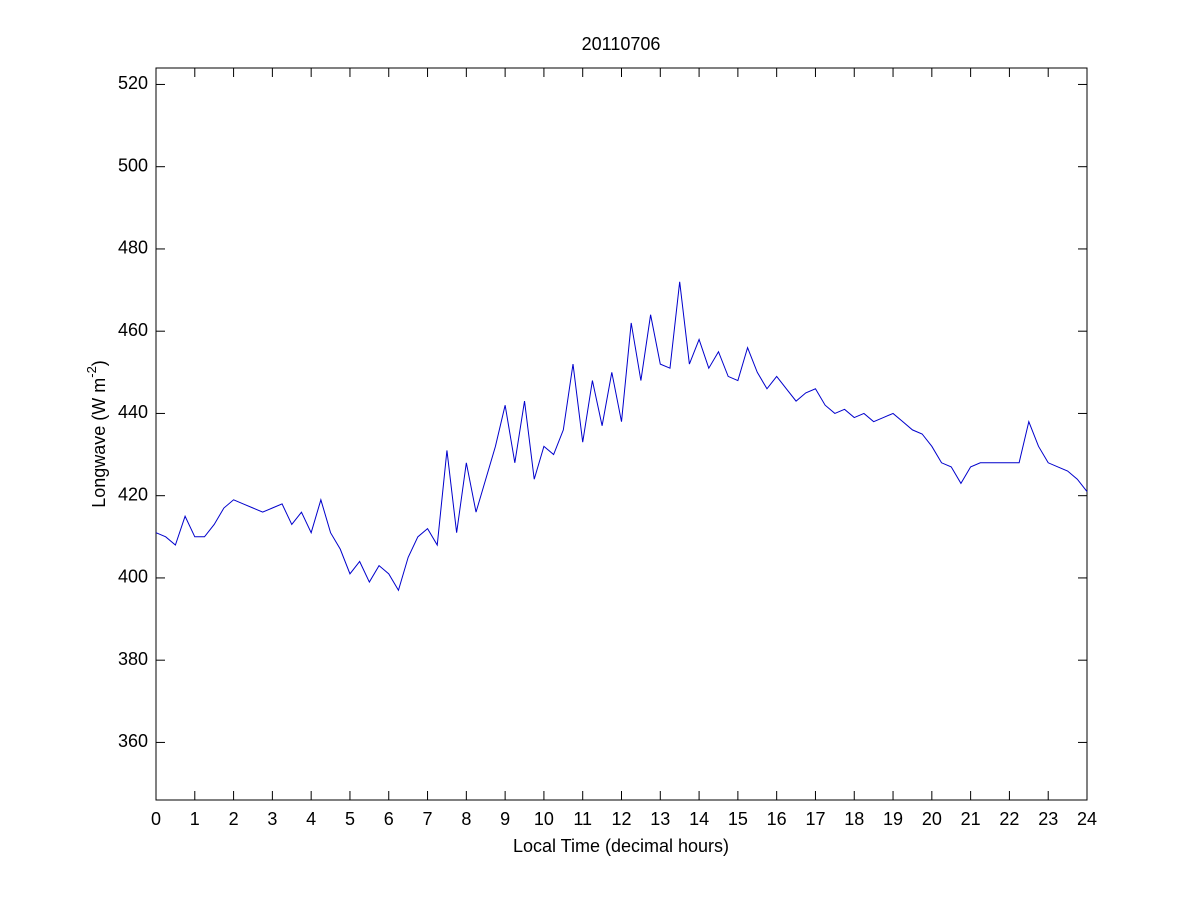  Describe the element at coordinates (621, 846) in the screenshot. I see `x-axis-label: Local Time (decimal hours)` at that location.